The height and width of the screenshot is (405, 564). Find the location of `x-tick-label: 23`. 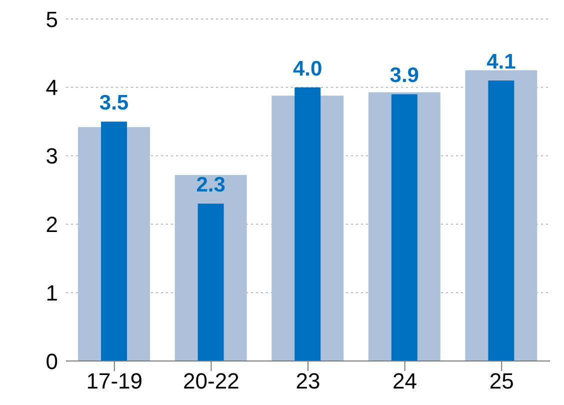

x-tick-label: 23 is located at coordinates (308, 381).